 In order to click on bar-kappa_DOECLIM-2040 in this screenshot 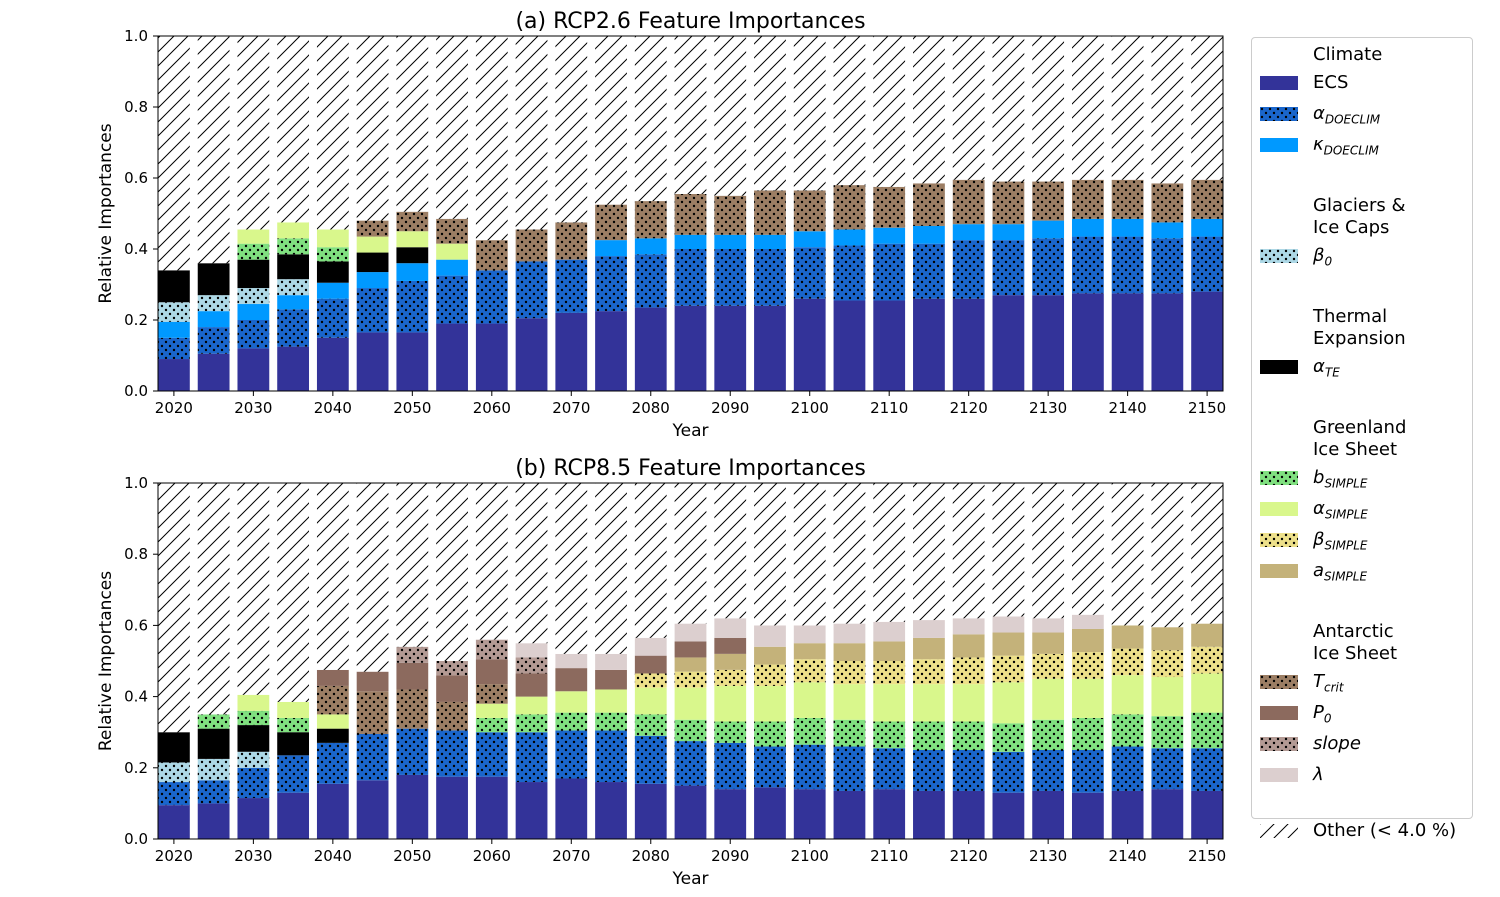, I will do `click(332, 290)`.